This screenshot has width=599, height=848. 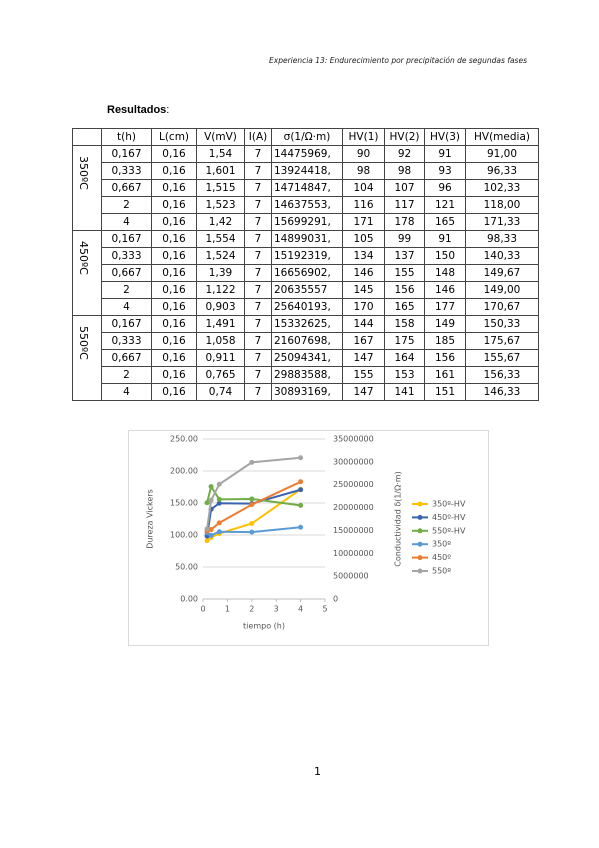 What do you see at coordinates (220, 341) in the screenshot?
I see `table-cell: 1,058` at bounding box center [220, 341].